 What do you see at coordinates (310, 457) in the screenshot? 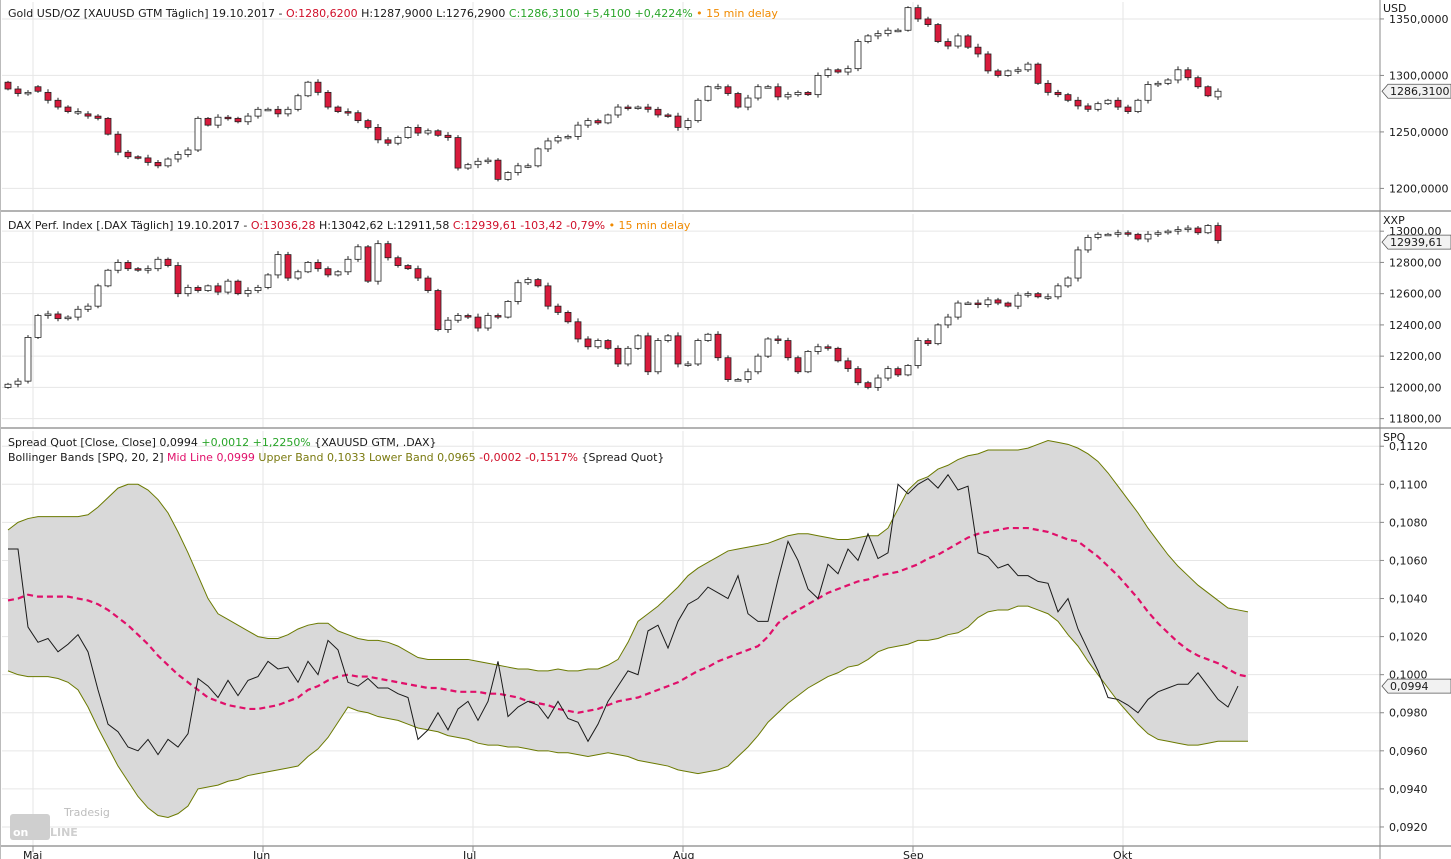
I see `bollinger-header-upper: Upper Band 0,1033` at bounding box center [310, 457].